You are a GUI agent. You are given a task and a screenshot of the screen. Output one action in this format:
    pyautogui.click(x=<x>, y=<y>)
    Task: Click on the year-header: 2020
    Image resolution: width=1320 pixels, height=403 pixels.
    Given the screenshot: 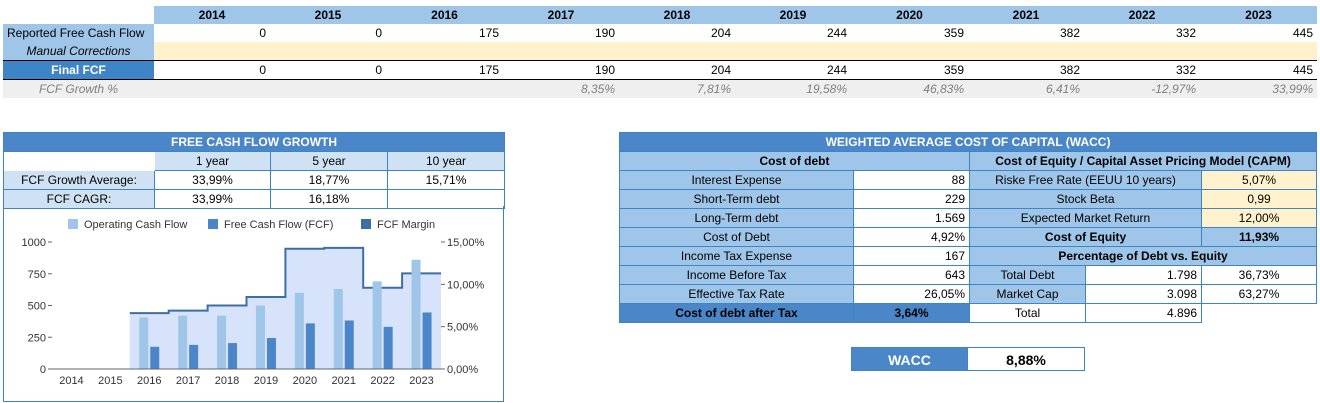 What is the action you would take?
    pyautogui.click(x=909, y=15)
    